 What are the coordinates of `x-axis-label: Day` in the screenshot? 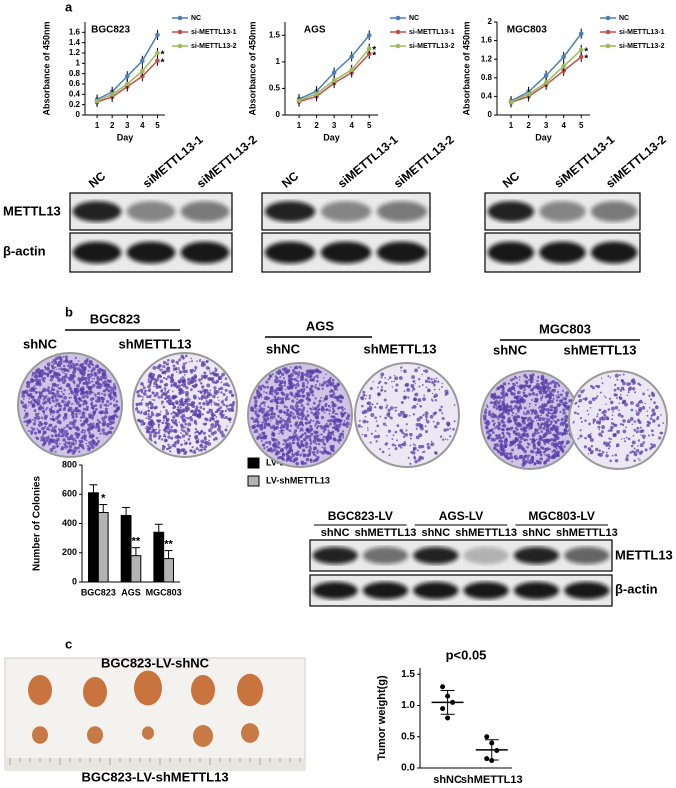 It's located at (125, 137).